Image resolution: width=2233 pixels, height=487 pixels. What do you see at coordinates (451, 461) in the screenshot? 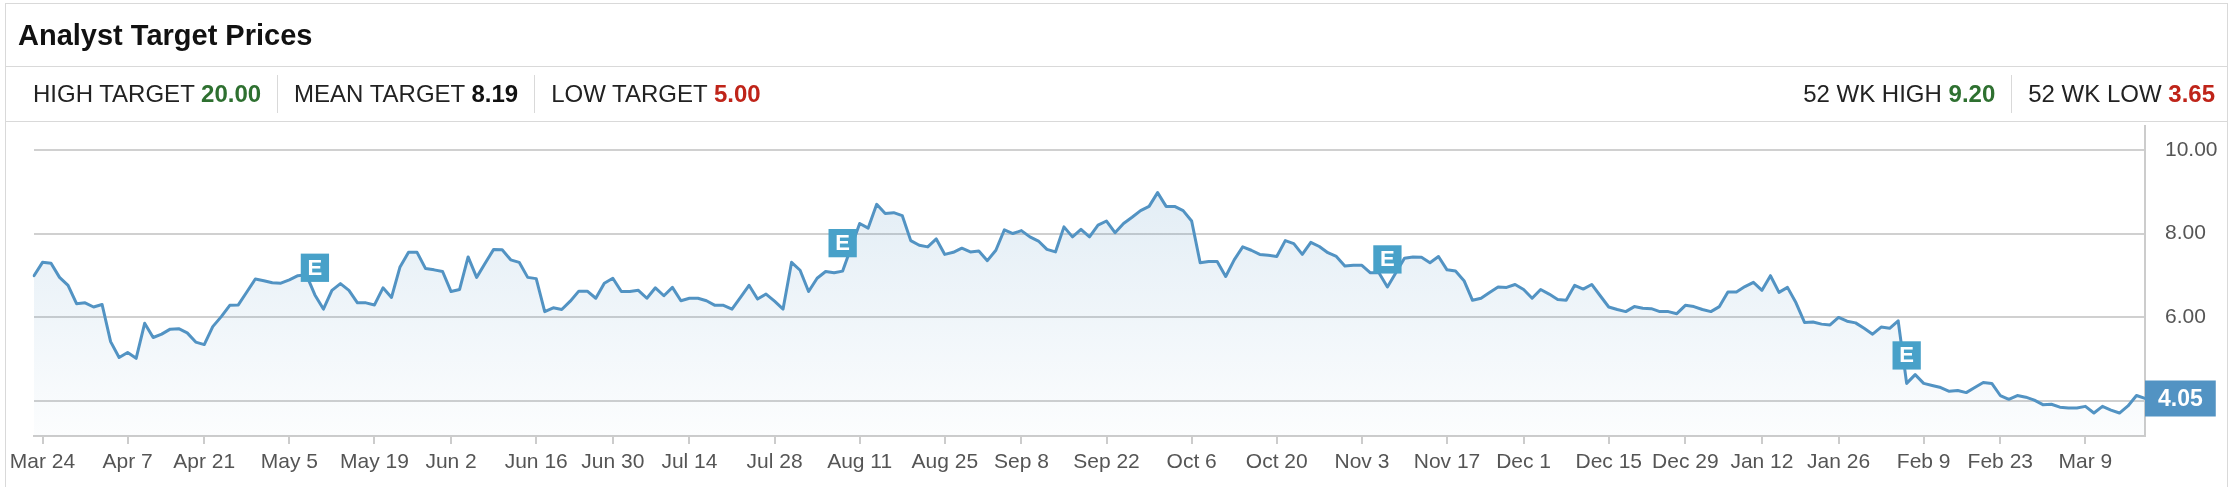
I see `x-tick-label: Jun 2` at bounding box center [451, 461].